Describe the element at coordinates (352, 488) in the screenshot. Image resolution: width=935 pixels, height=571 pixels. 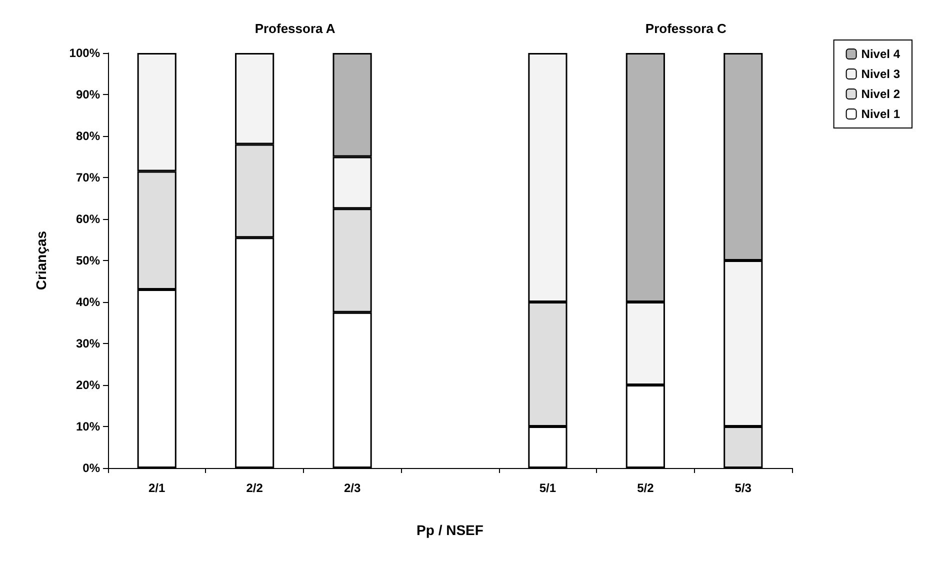
I see `x-tick-label: 2/3` at that location.